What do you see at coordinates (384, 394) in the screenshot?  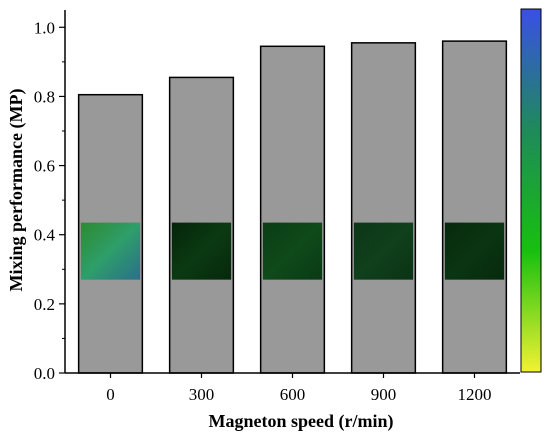 I see `x-tick-label-900: 900` at bounding box center [384, 394].